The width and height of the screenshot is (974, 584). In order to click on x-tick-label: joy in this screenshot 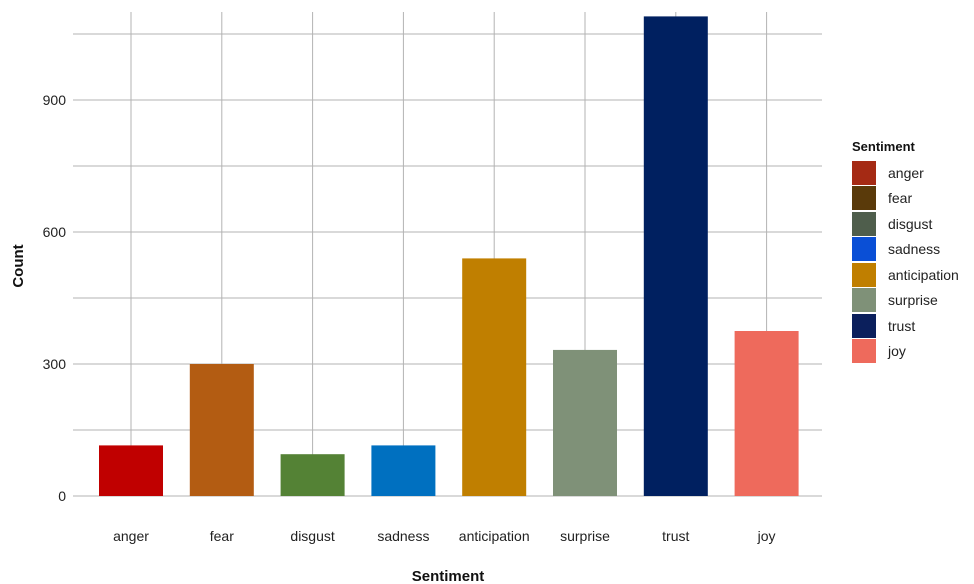, I will do `click(766, 536)`.